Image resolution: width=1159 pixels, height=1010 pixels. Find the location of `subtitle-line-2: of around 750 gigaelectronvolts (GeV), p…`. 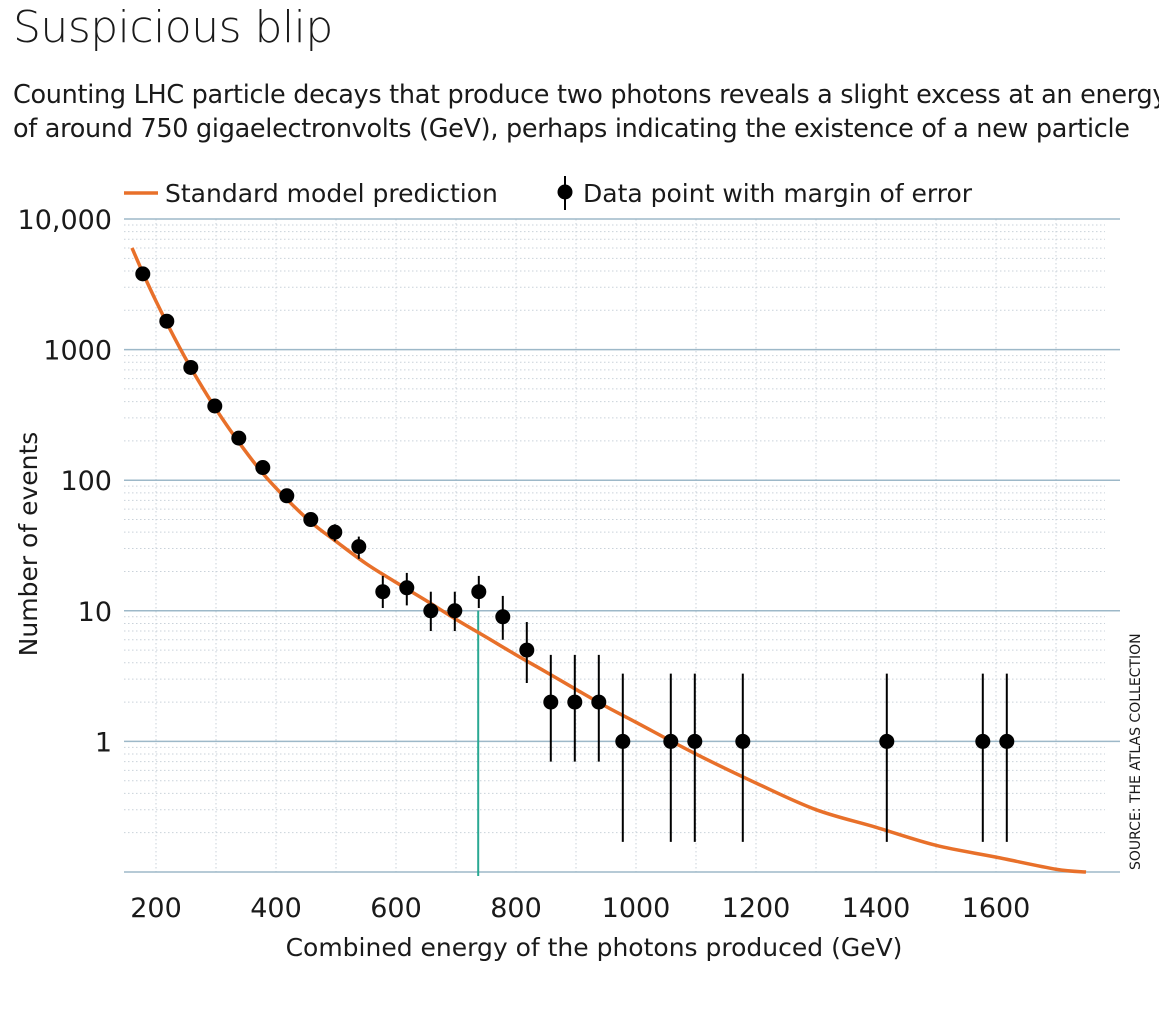

subtitle-line-2: of around 750 gigaelectronvolts (GeV), p… is located at coordinates (571, 129).